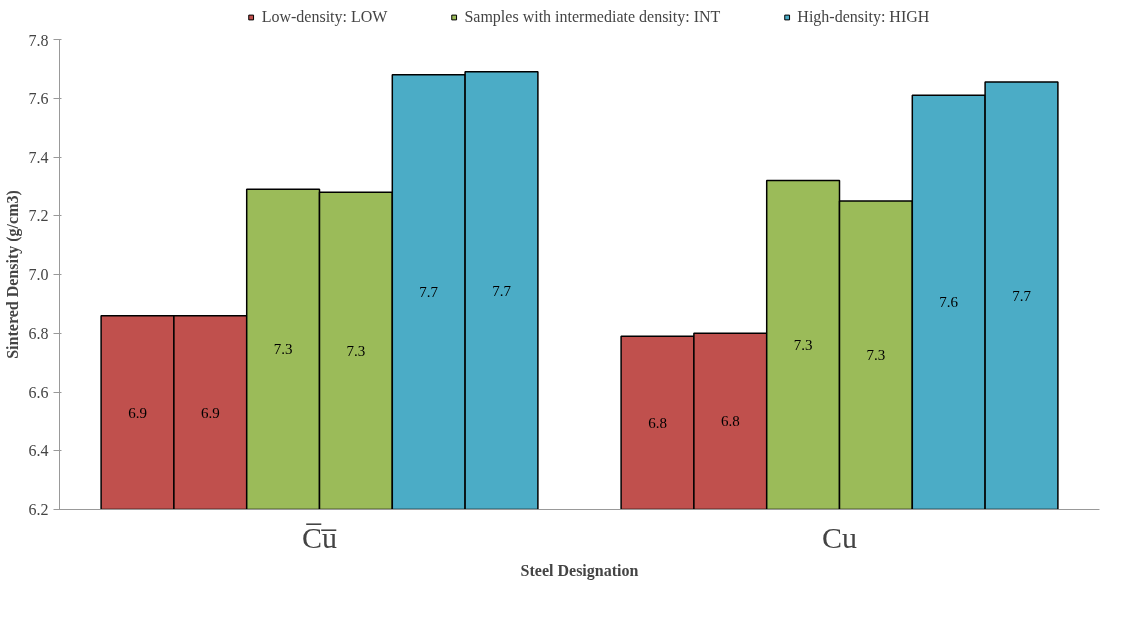 This screenshot has height=619, width=1139. Describe the element at coordinates (38, 333) in the screenshot. I see `y-tick-label: 6.8` at that location.